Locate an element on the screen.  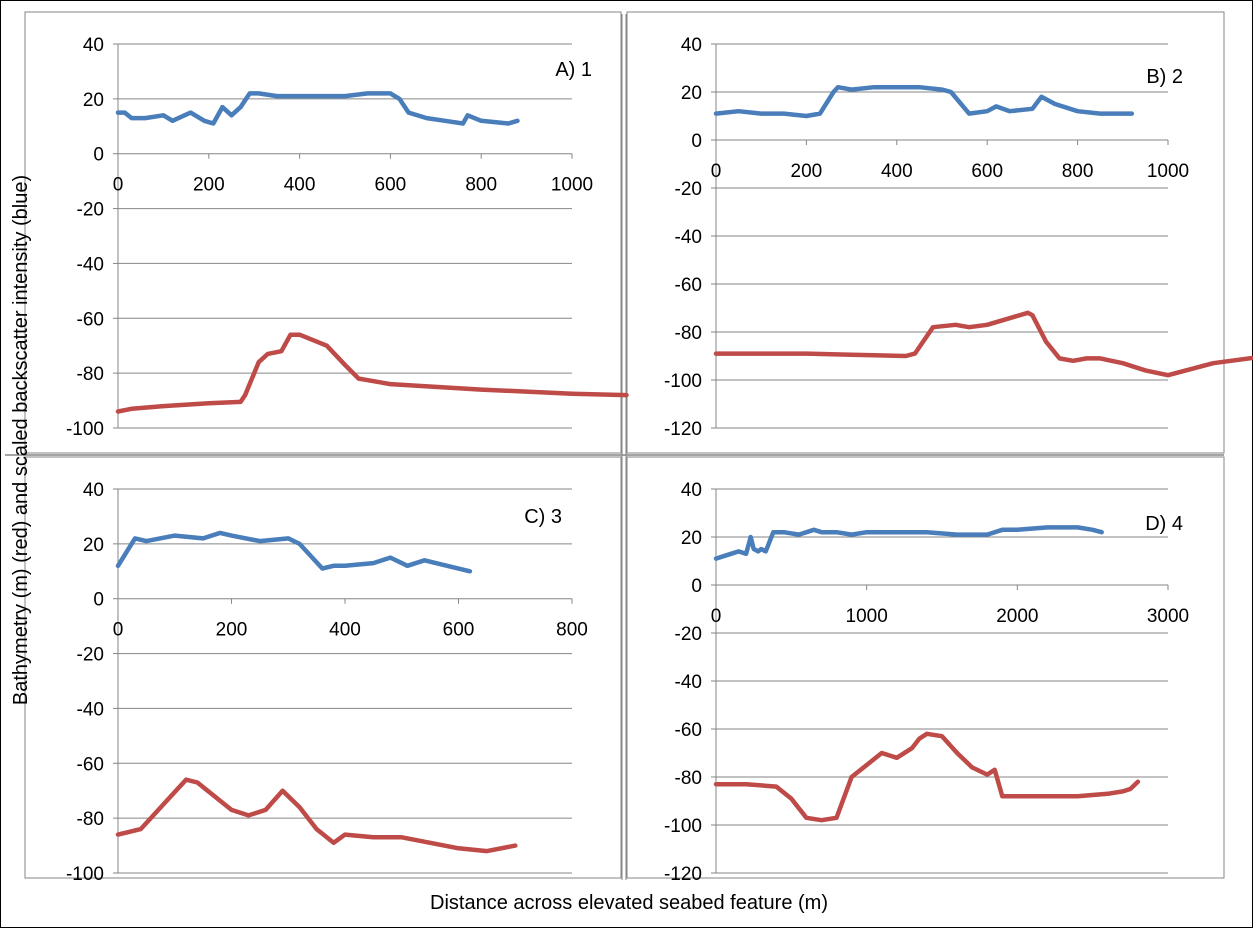
panel-label: A) 1 is located at coordinates (573, 70).